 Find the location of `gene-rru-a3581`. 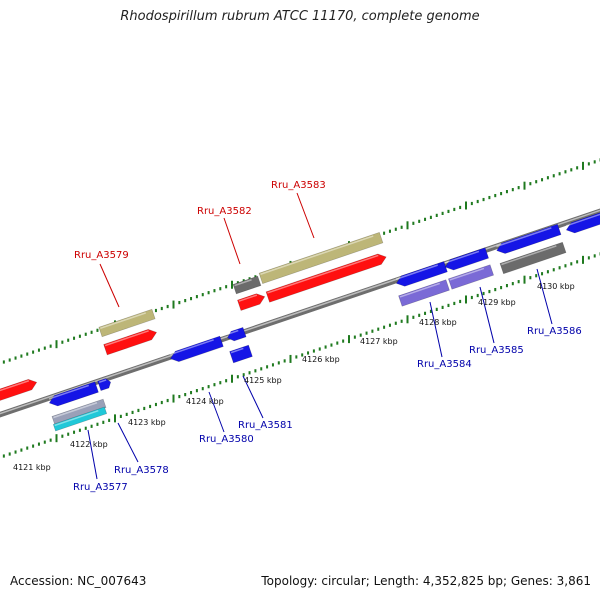

gene-rru-a3581 is located at coordinates (241, 354).